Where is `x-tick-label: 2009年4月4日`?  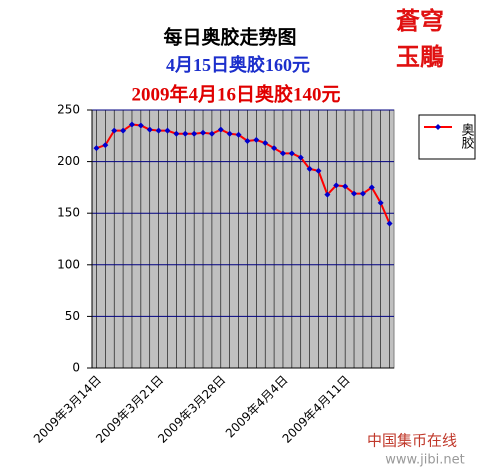 x-tick-label: 2009年4月4日 is located at coordinates (257, 407).